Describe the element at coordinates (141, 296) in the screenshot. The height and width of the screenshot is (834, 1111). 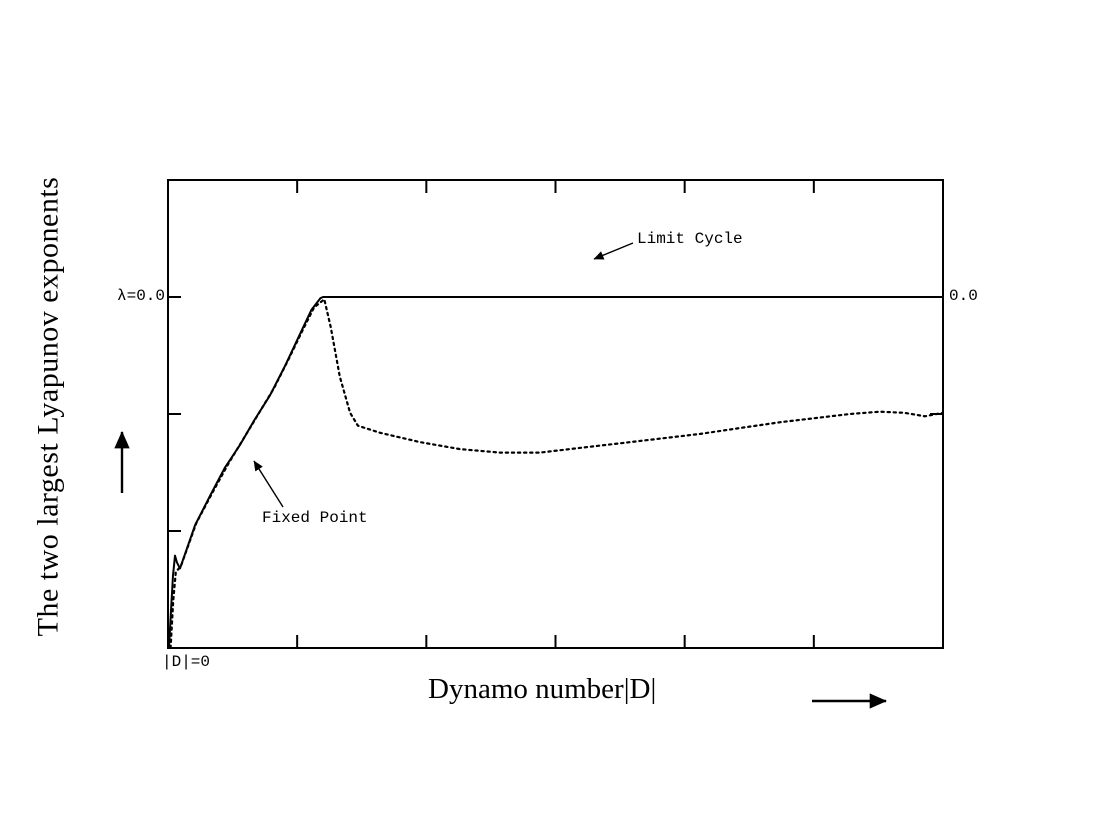
I see `lambda-zero-label: λ=0.0` at that location.